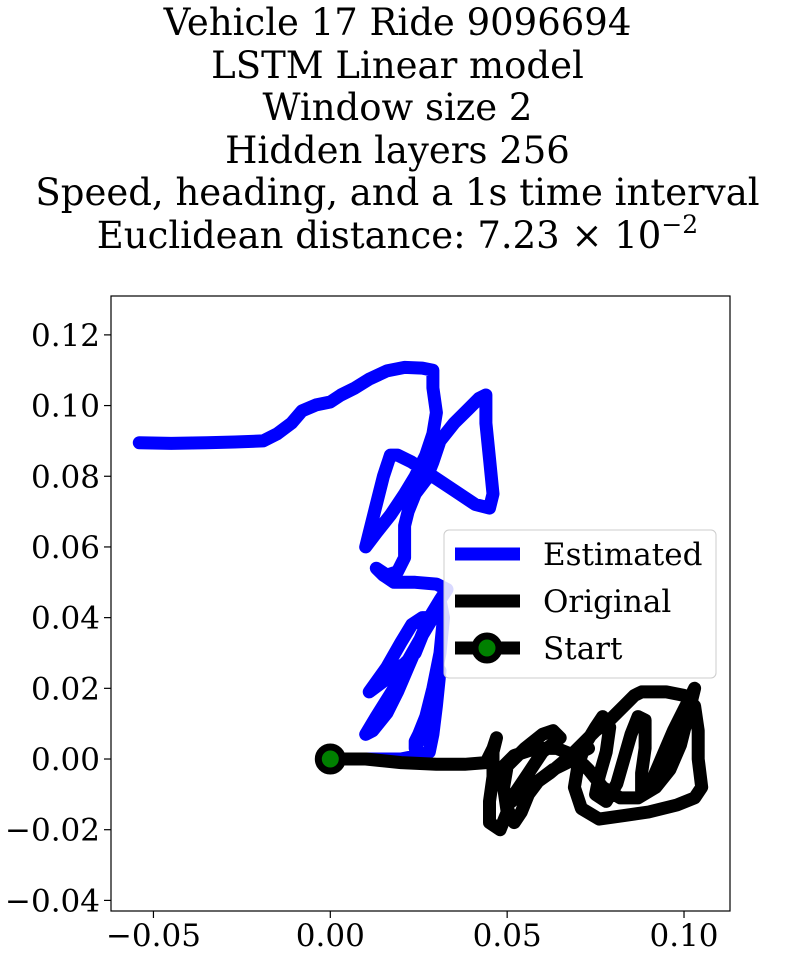  Describe the element at coordinates (397, 22) in the screenshot. I see `title-line-vehicle: Vehicle 17 Ride 9096694` at that location.